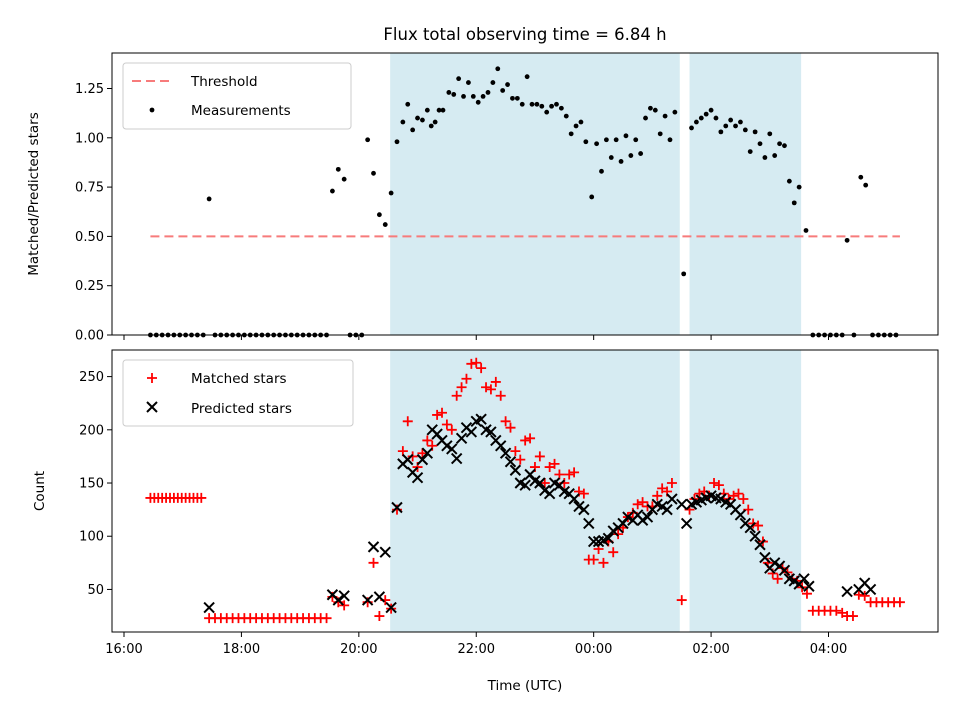 Image resolution: width=960 pixels, height=720 pixels. What do you see at coordinates (40, 491) in the screenshot?
I see `y-axis-label-2: Count` at bounding box center [40, 491].